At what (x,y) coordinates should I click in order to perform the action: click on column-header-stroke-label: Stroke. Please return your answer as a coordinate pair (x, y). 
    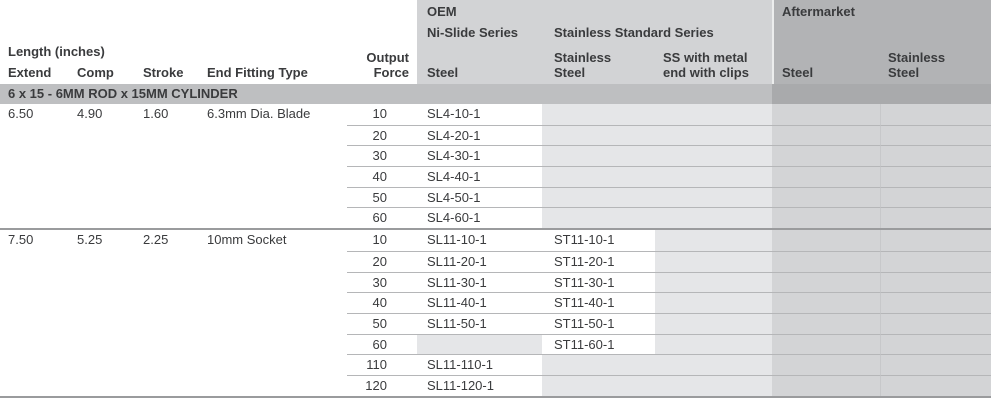
    Looking at the image, I should click on (163, 72).